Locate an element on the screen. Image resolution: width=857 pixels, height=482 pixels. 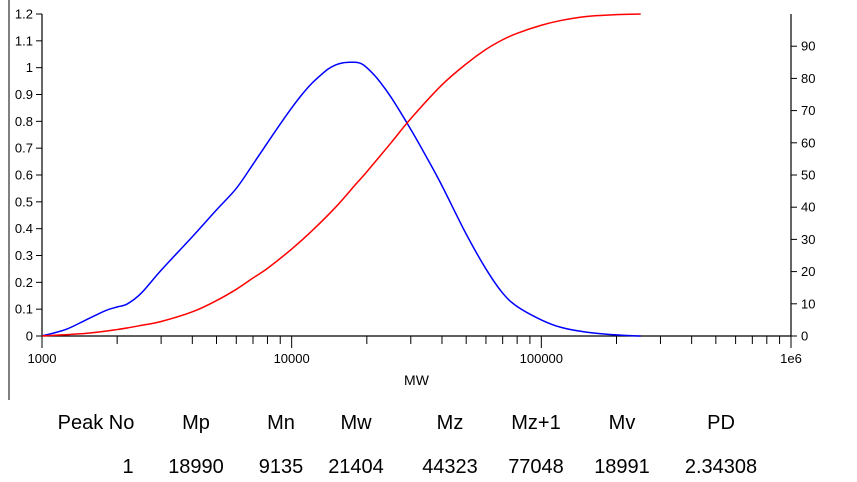
result-header: Mn is located at coordinates (281, 423).